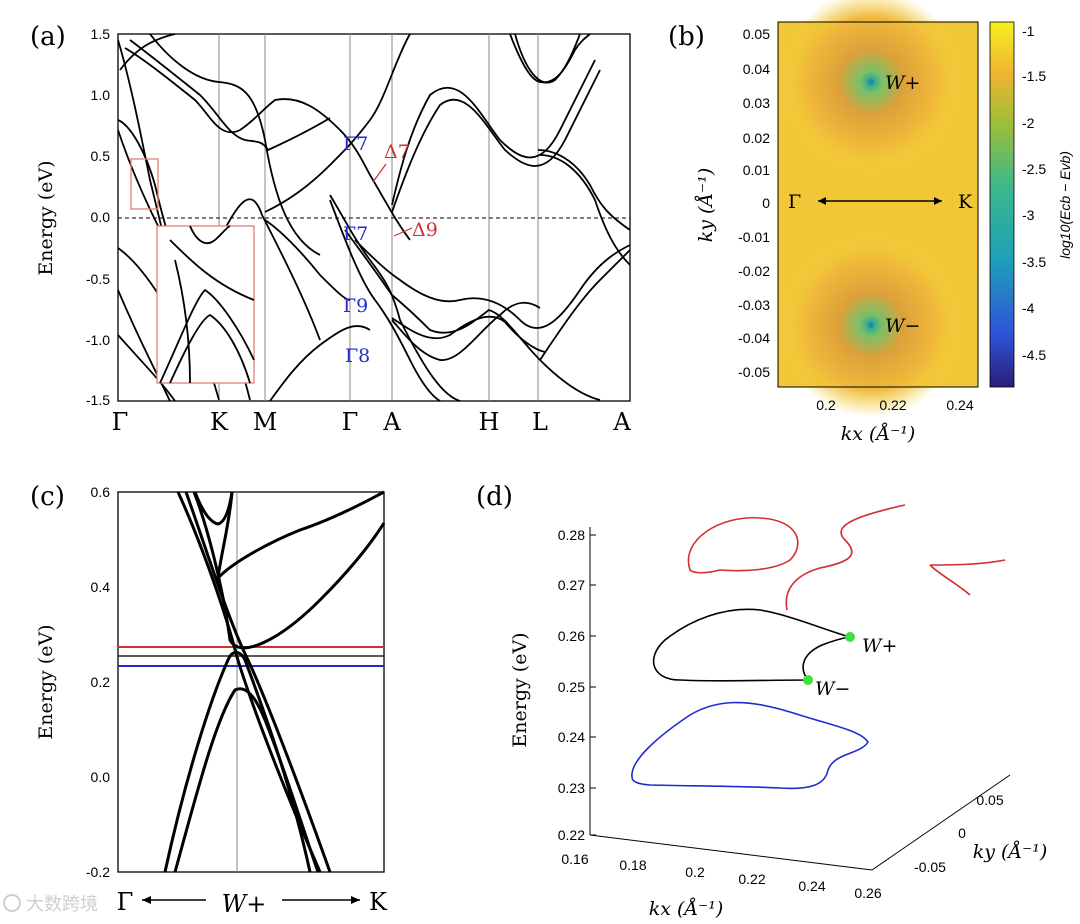 The width and height of the screenshot is (1080, 924). I want to click on panel-d-kyticks: 0.05 0 -0.05, so click(959, 833).